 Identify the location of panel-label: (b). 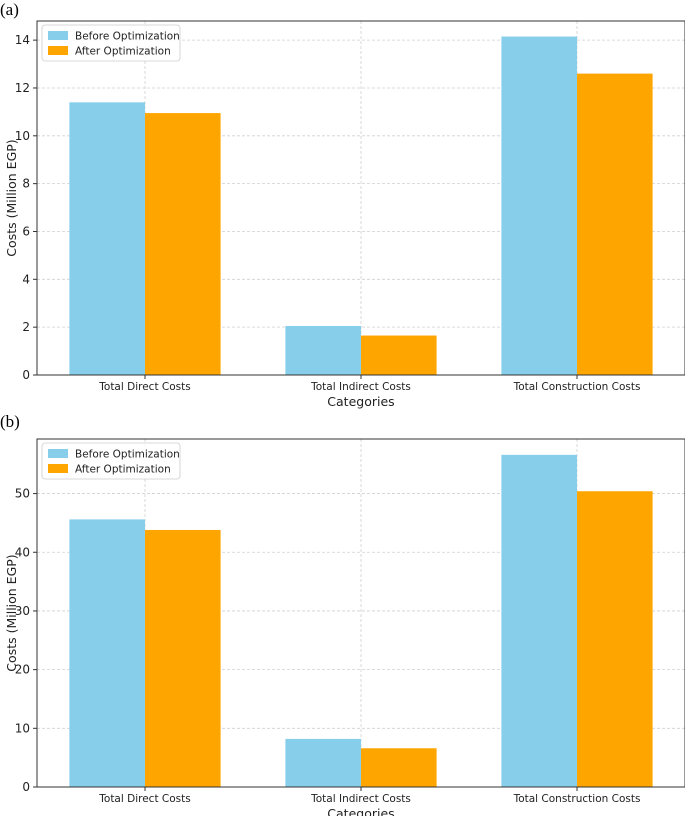
(10, 421).